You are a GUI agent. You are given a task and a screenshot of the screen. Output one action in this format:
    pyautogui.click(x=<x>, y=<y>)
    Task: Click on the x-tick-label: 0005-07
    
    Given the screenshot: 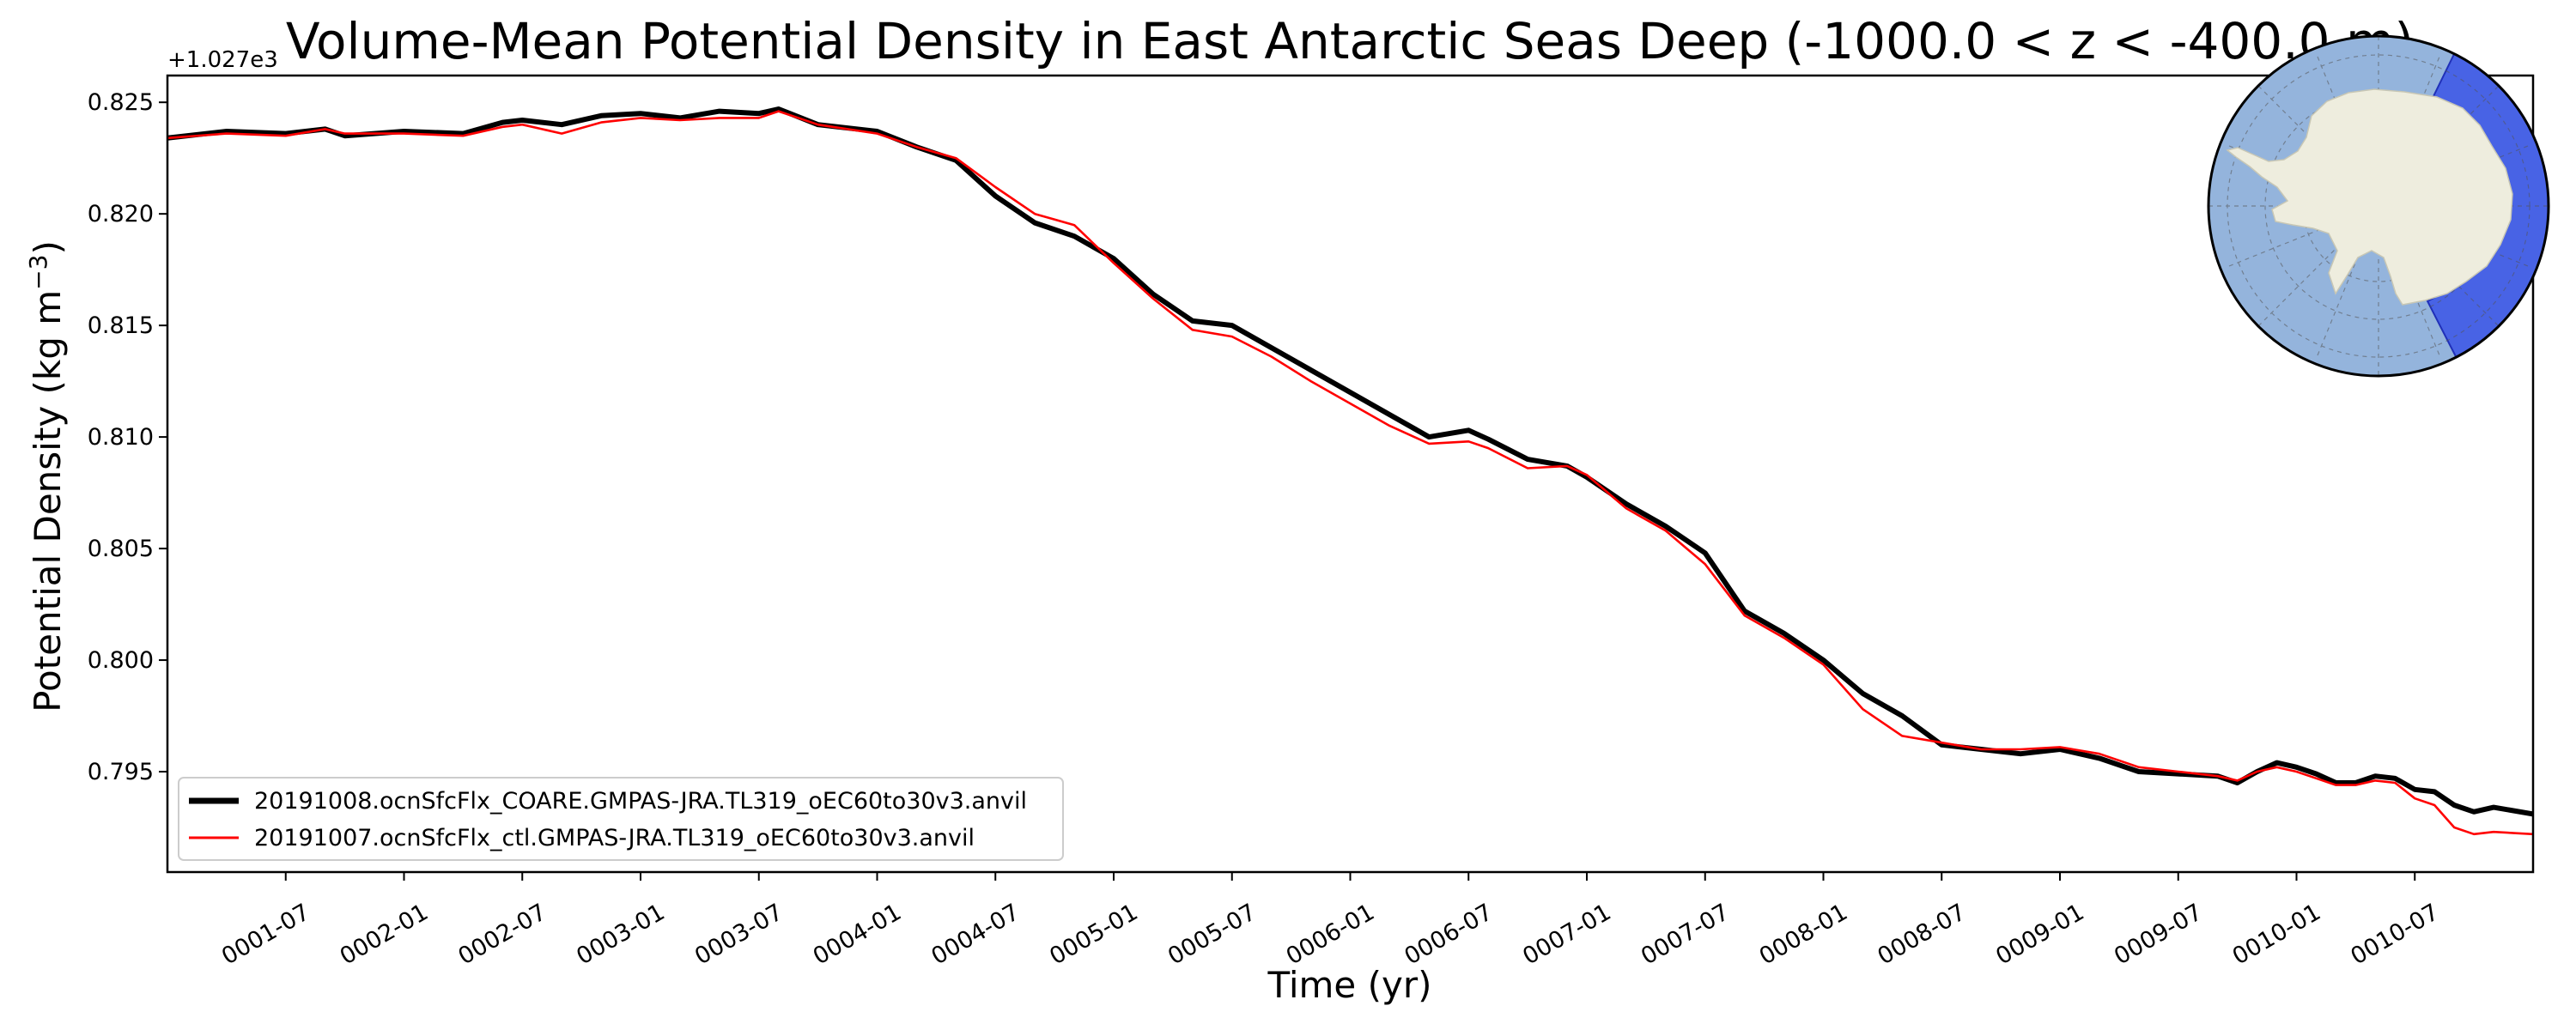 What is the action you would take?
    pyautogui.click(x=1212, y=934)
    